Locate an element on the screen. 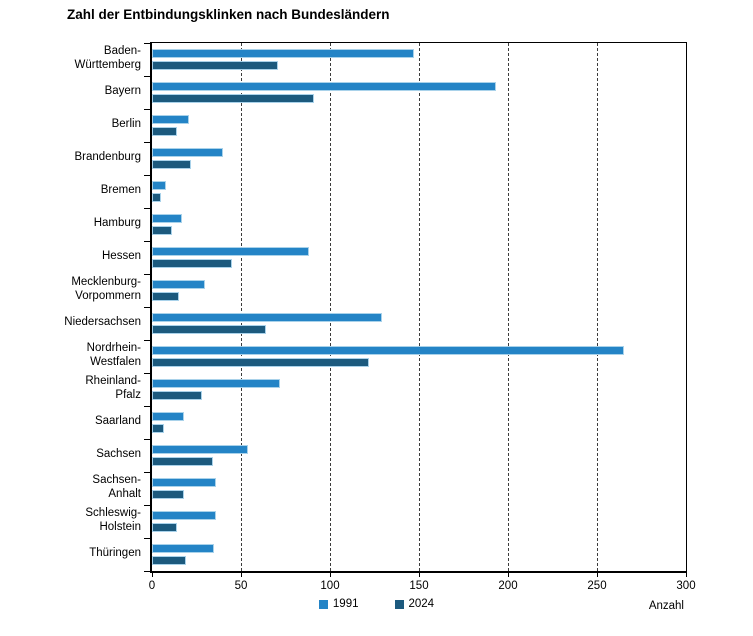 This screenshot has height=636, width=753. bar-2024-bremen is located at coordinates (156, 197).